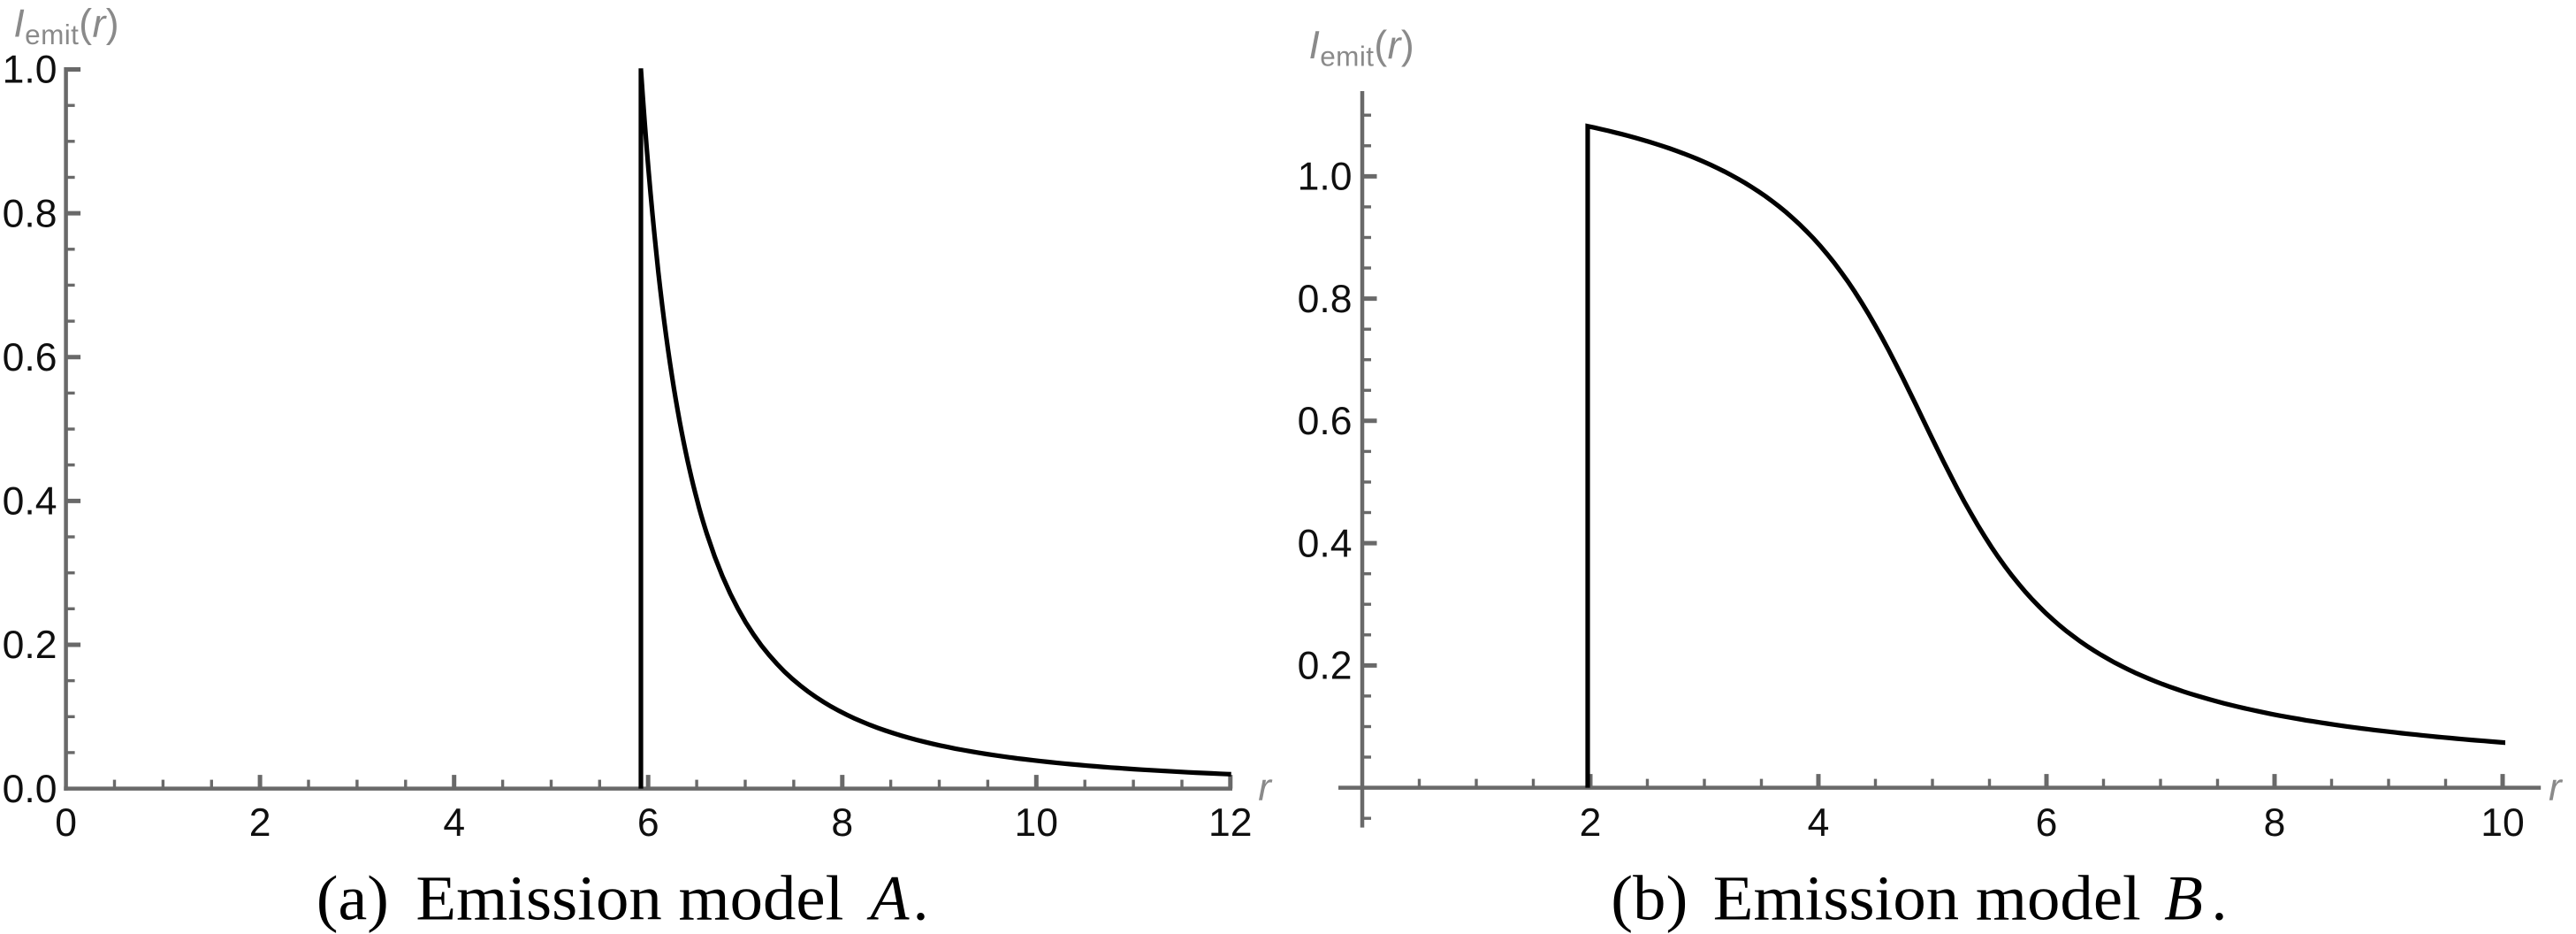 The width and height of the screenshot is (2576, 934). Describe the element at coordinates (30, 790) in the screenshot. I see `svg-text: 0.0` at that location.